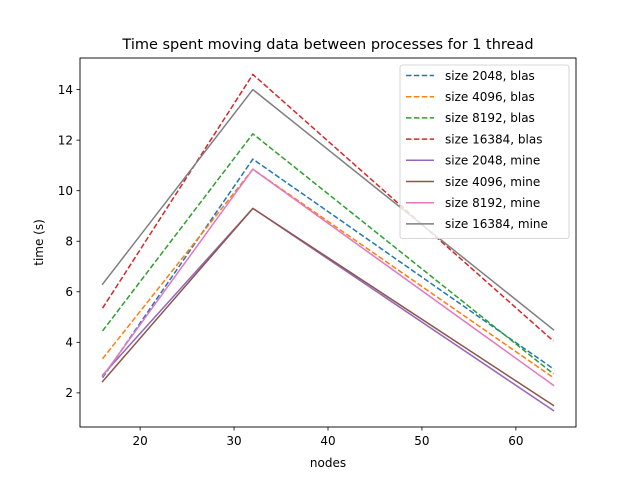 Image resolution: width=640 pixels, height=480 pixels. I want to click on y-tick-label: 6, so click(69, 292).